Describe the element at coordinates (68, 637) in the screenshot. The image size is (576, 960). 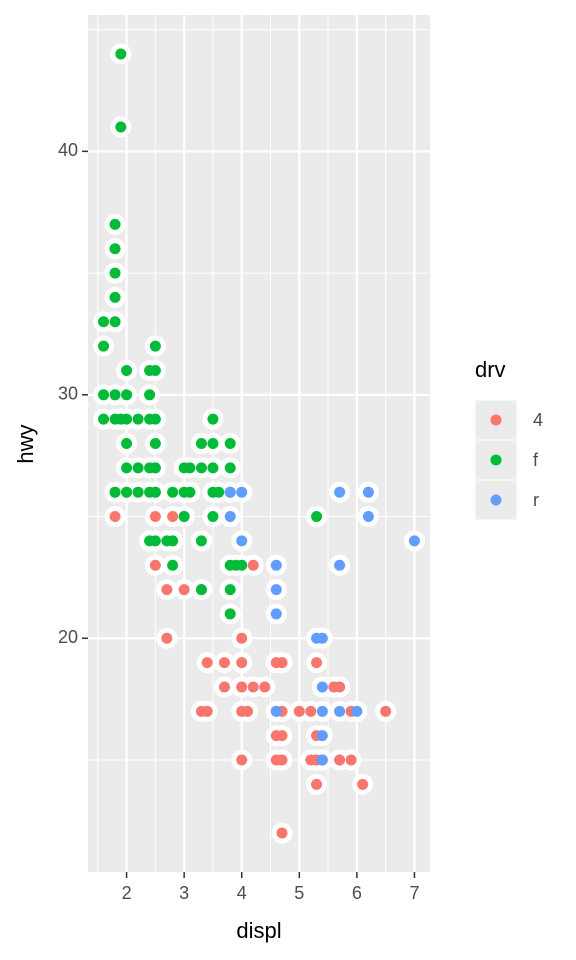
I see `y-tick-label: 20` at that location.